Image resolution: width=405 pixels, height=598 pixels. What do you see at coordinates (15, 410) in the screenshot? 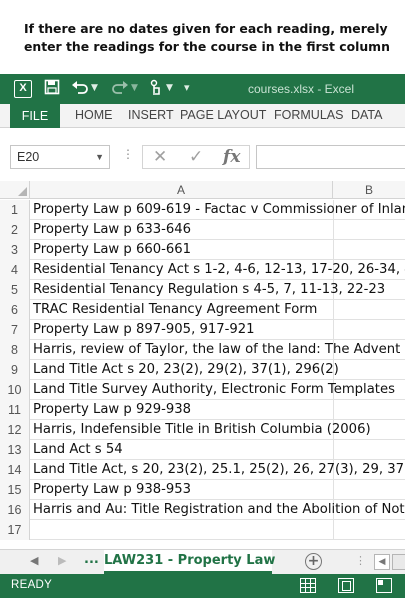
I see `row-header: 11` at bounding box center [15, 410].